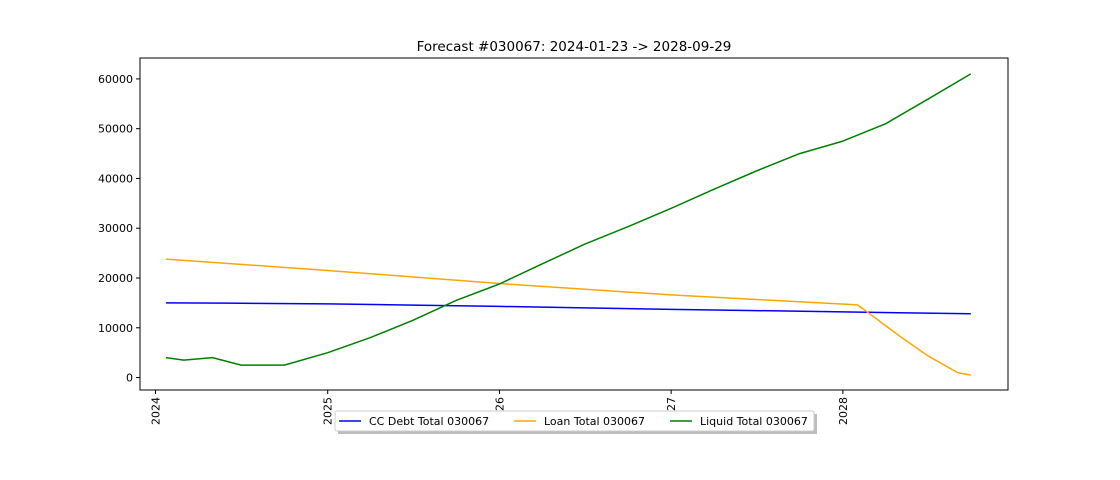  Describe the element at coordinates (115, 228) in the screenshot. I see `y-tick-label: 30000` at that location.